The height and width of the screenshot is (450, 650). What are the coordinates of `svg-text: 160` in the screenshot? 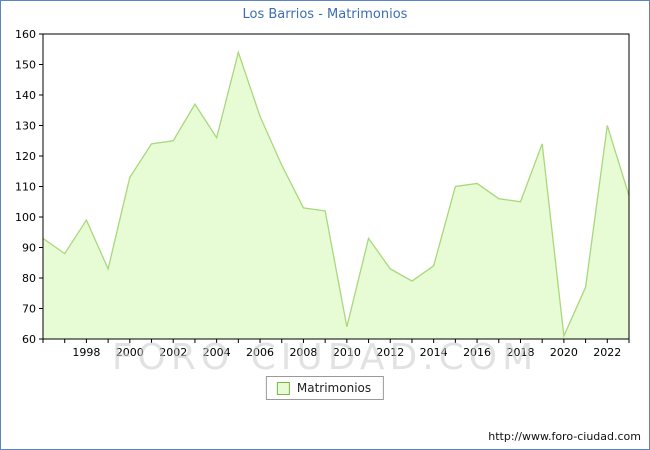 It's located at (25, 34).